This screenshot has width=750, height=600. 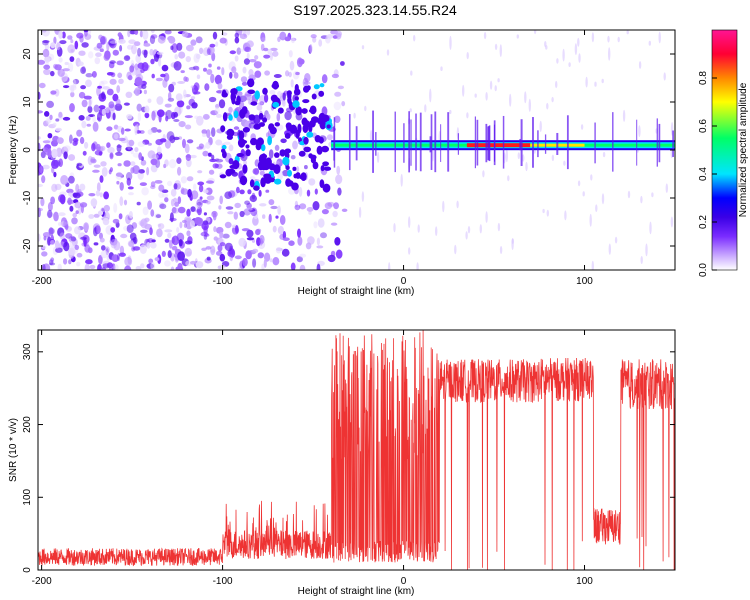 What do you see at coordinates (703, 174) in the screenshot?
I see `colorbar-tick-label: 0.4` at bounding box center [703, 174].